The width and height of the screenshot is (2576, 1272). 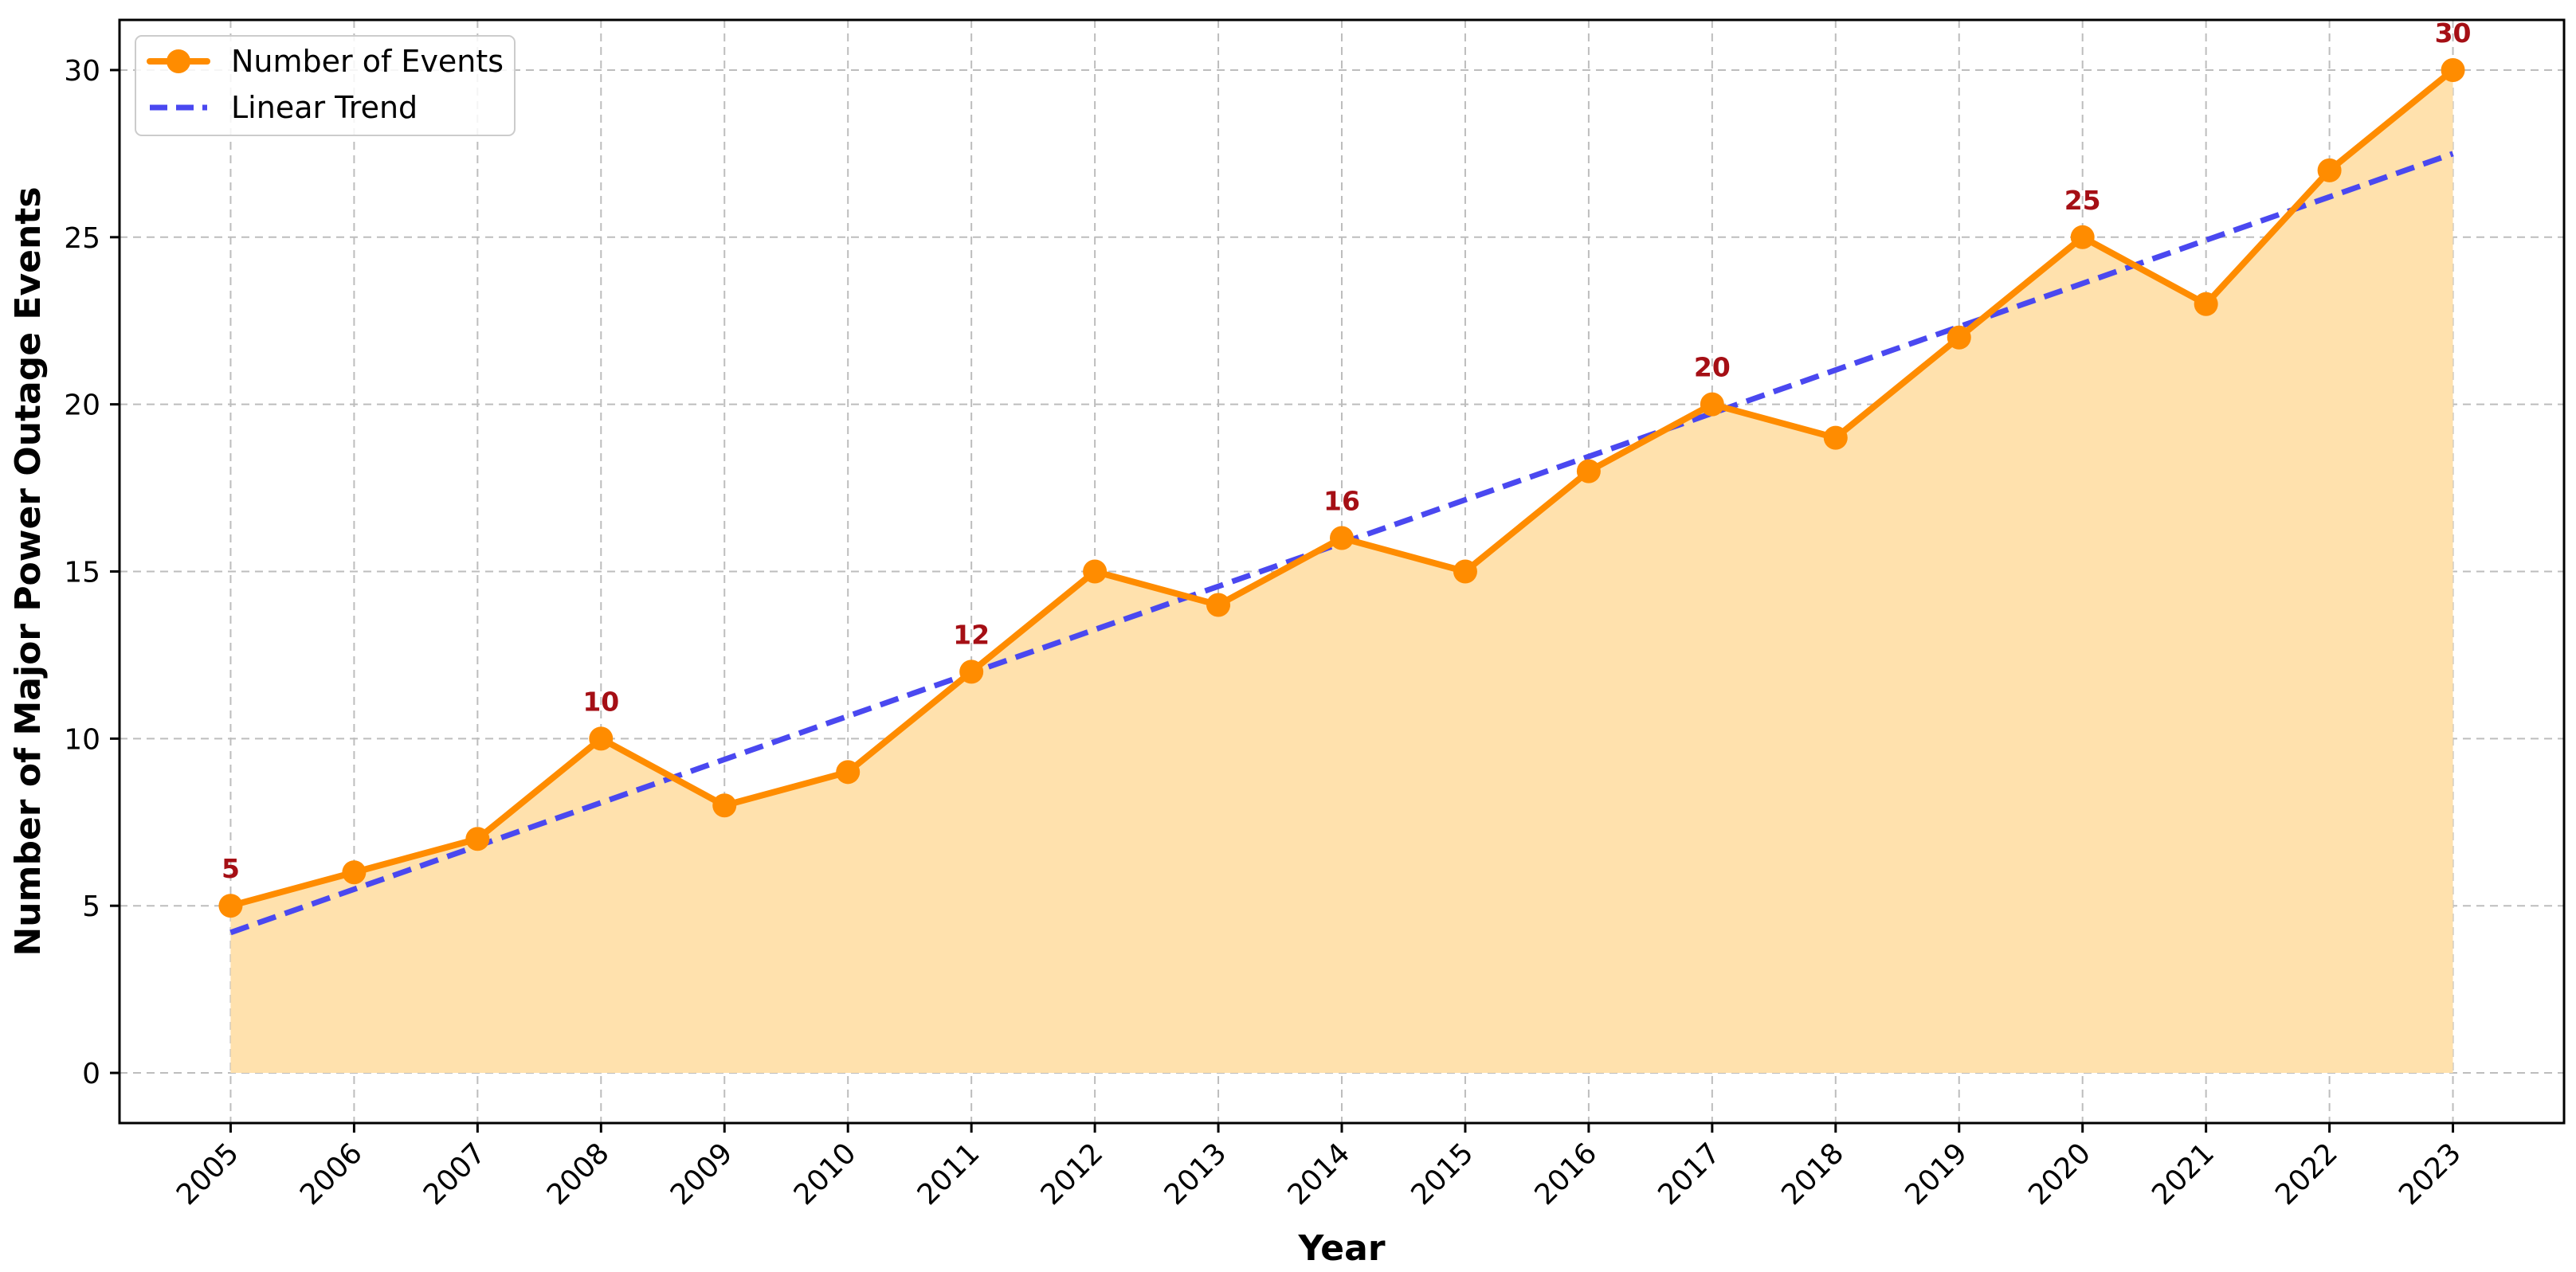 I want to click on y-tick-label: 30, so click(x=82, y=72).